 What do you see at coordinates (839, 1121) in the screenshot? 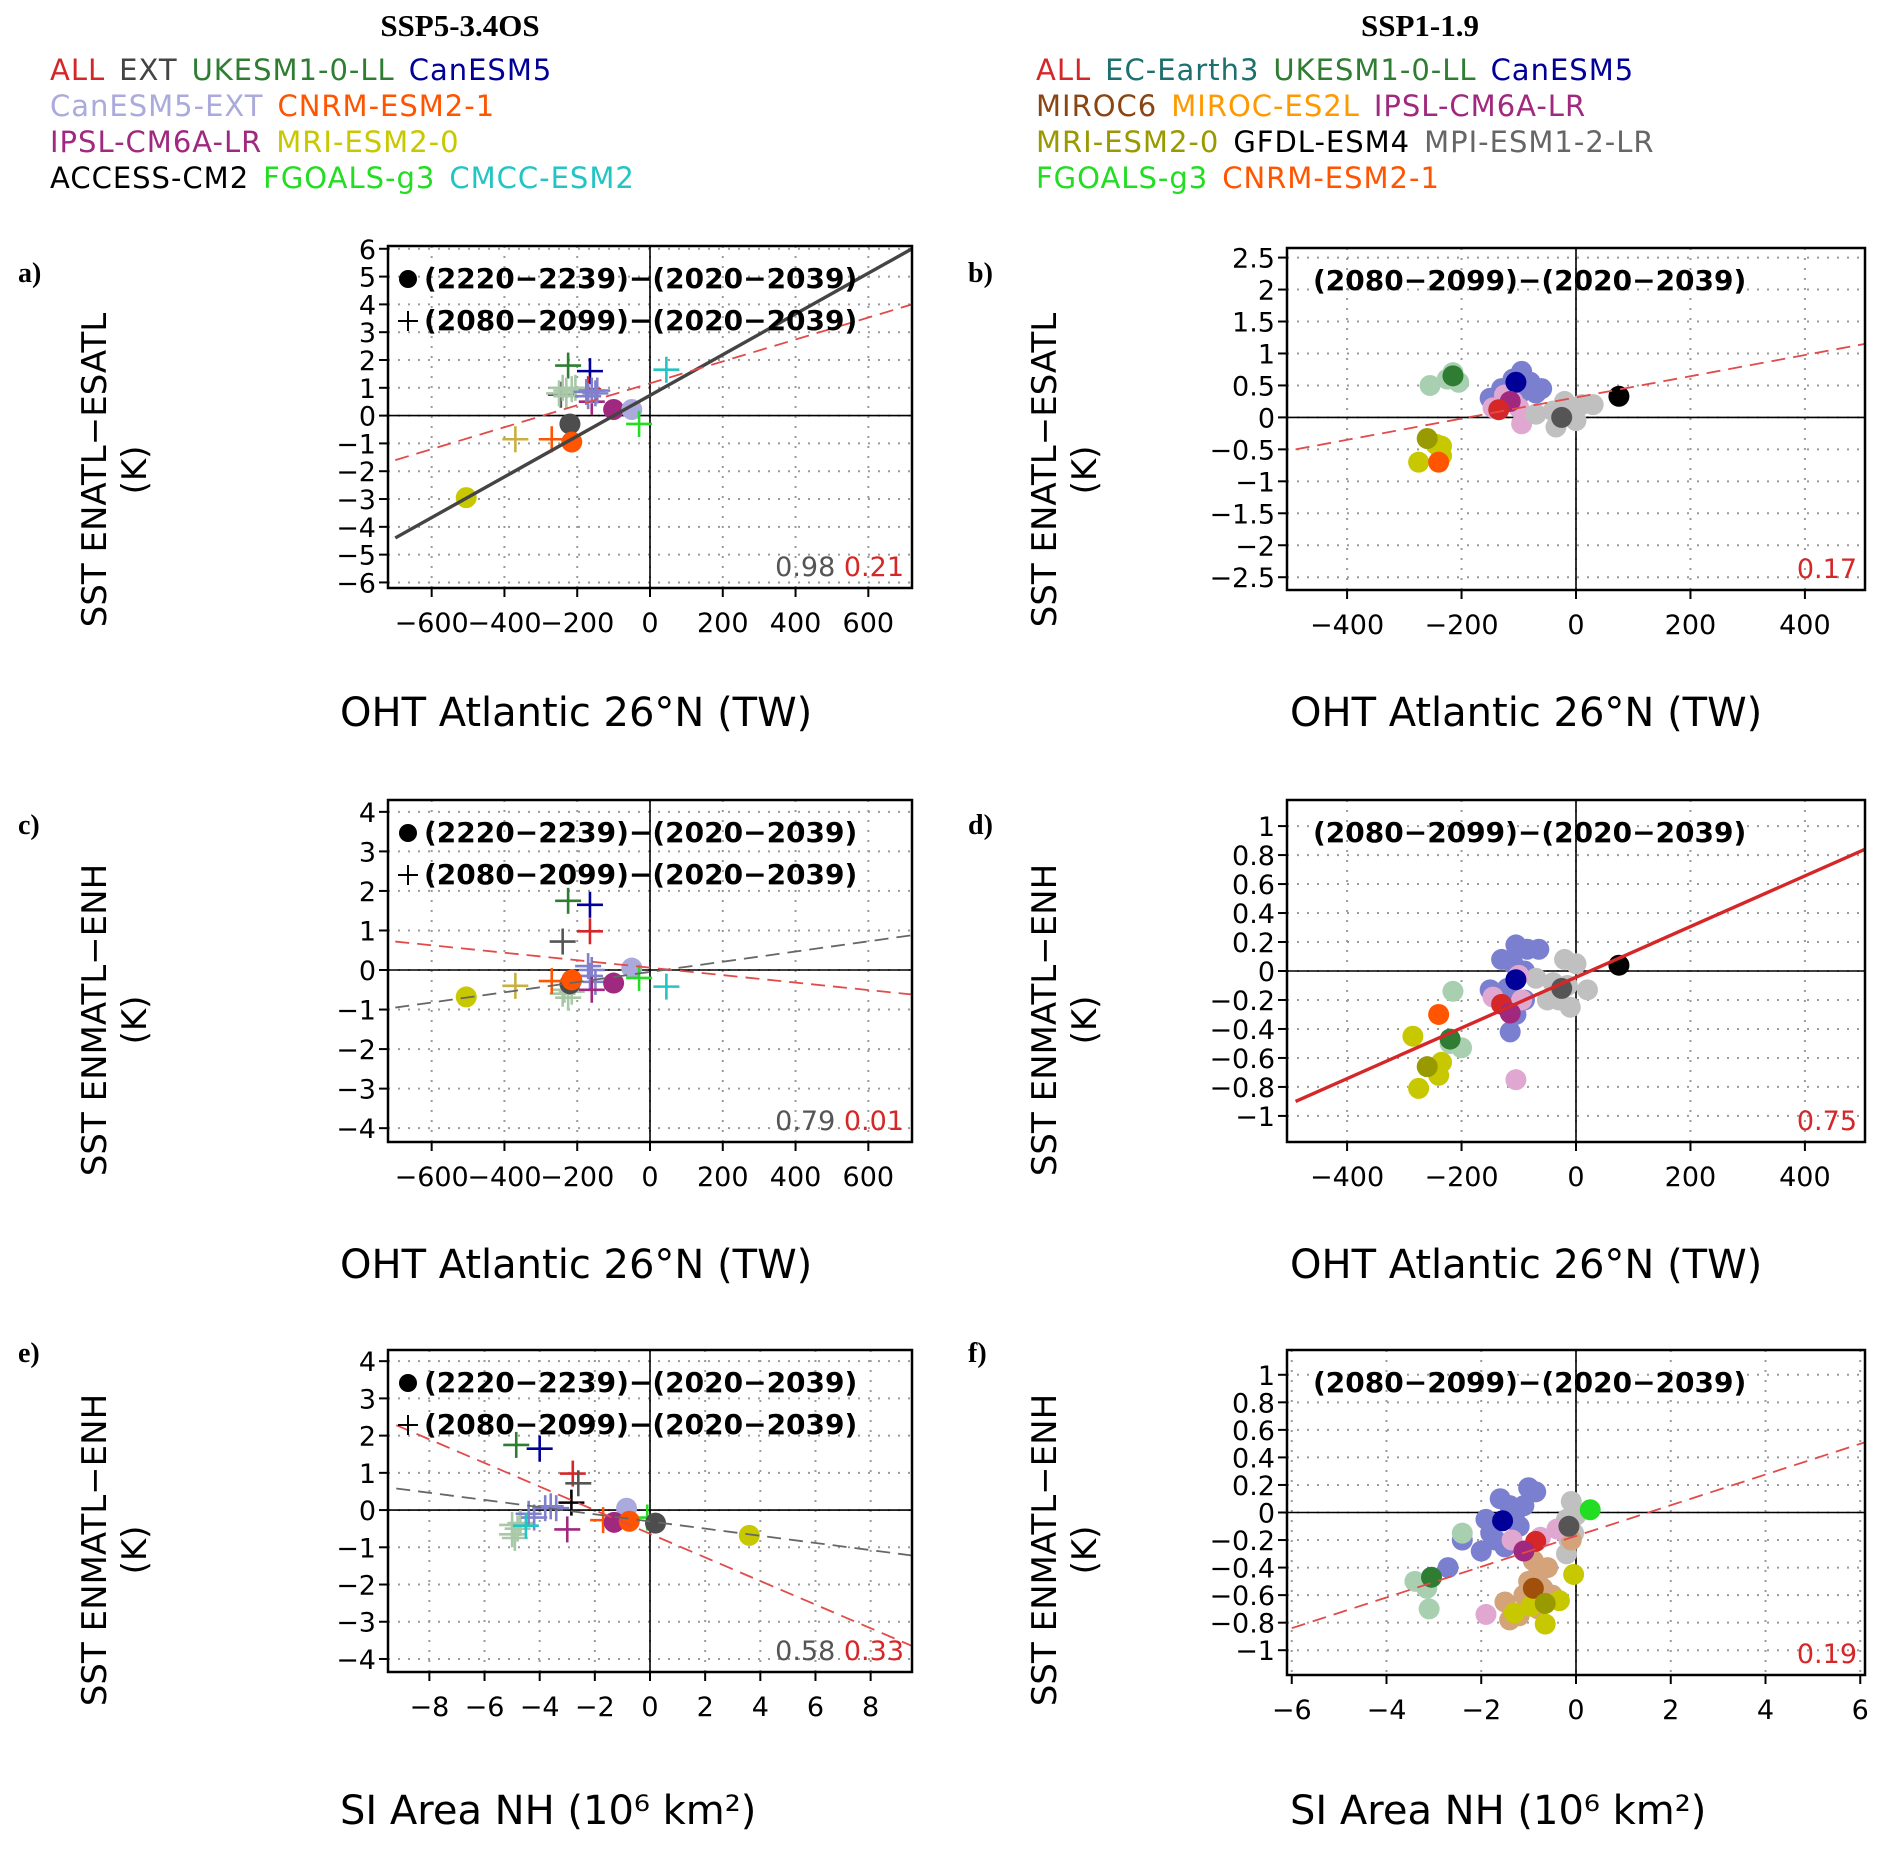
I see `correlation-values: 0.79 0.01` at bounding box center [839, 1121].